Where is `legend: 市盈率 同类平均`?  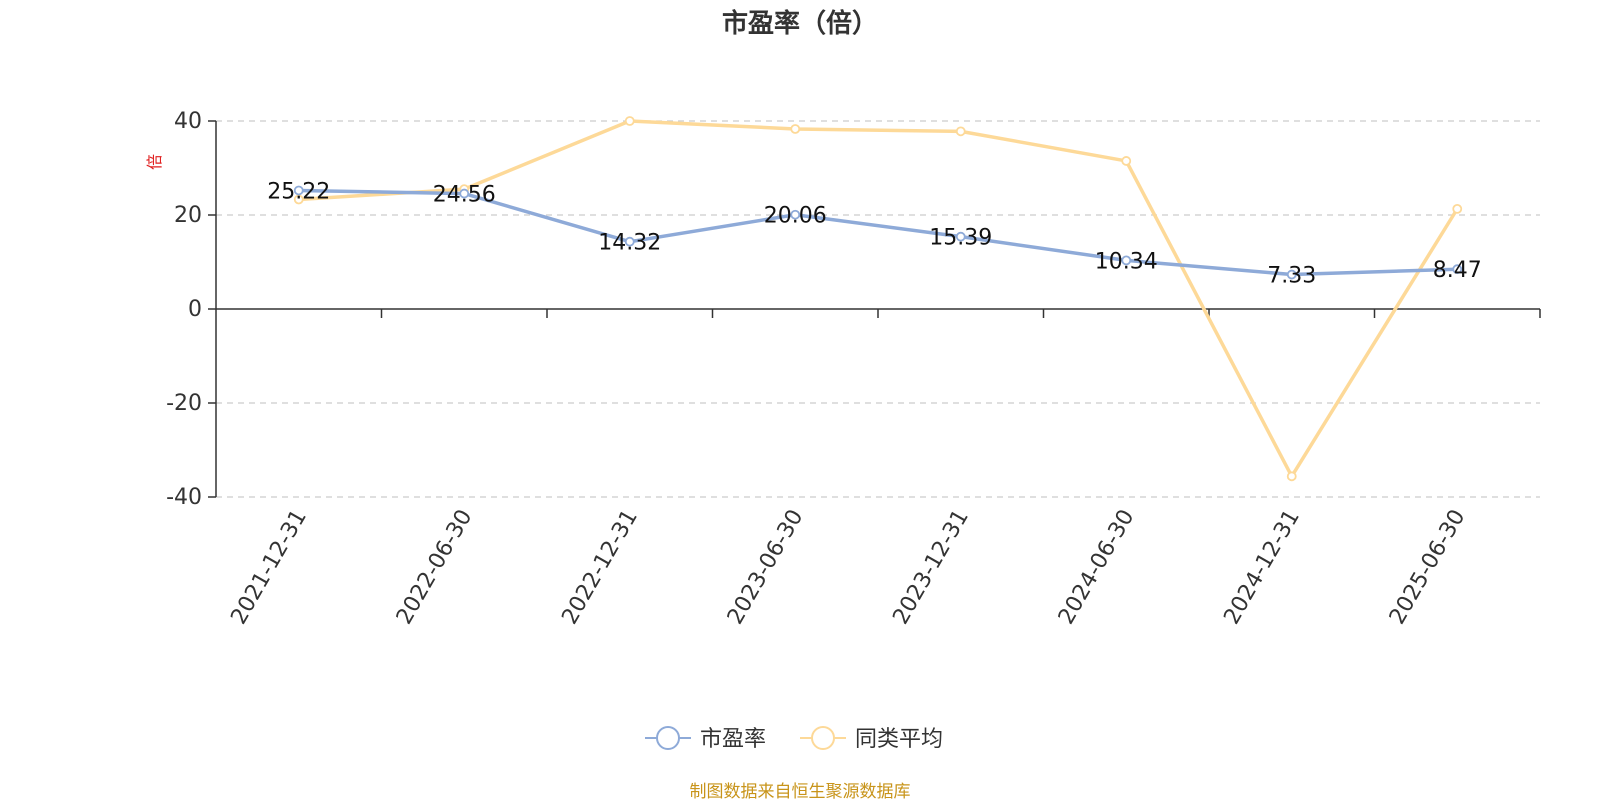
legend: 市盈率 同类平均 is located at coordinates (794, 739).